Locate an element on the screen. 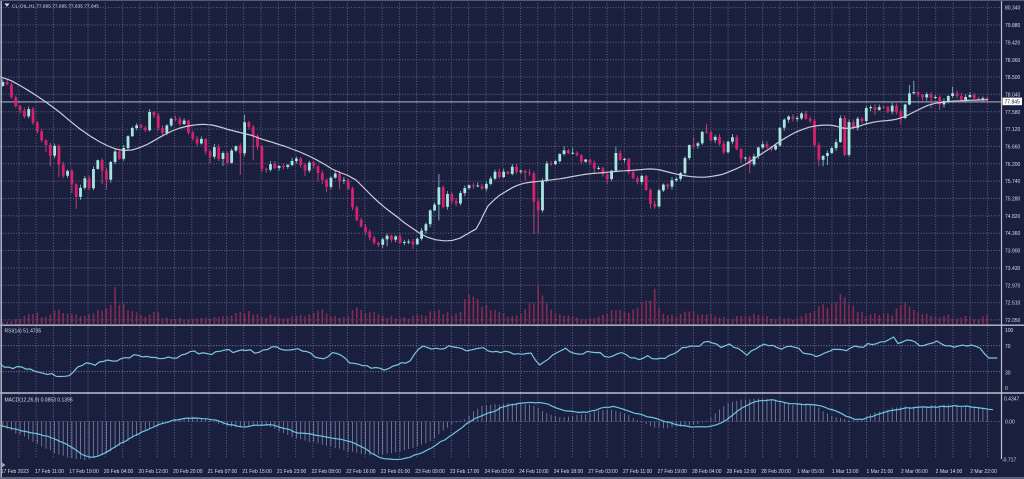 This screenshot has height=479, width=1024. svg-text: 78.500 is located at coordinates (1013, 78).